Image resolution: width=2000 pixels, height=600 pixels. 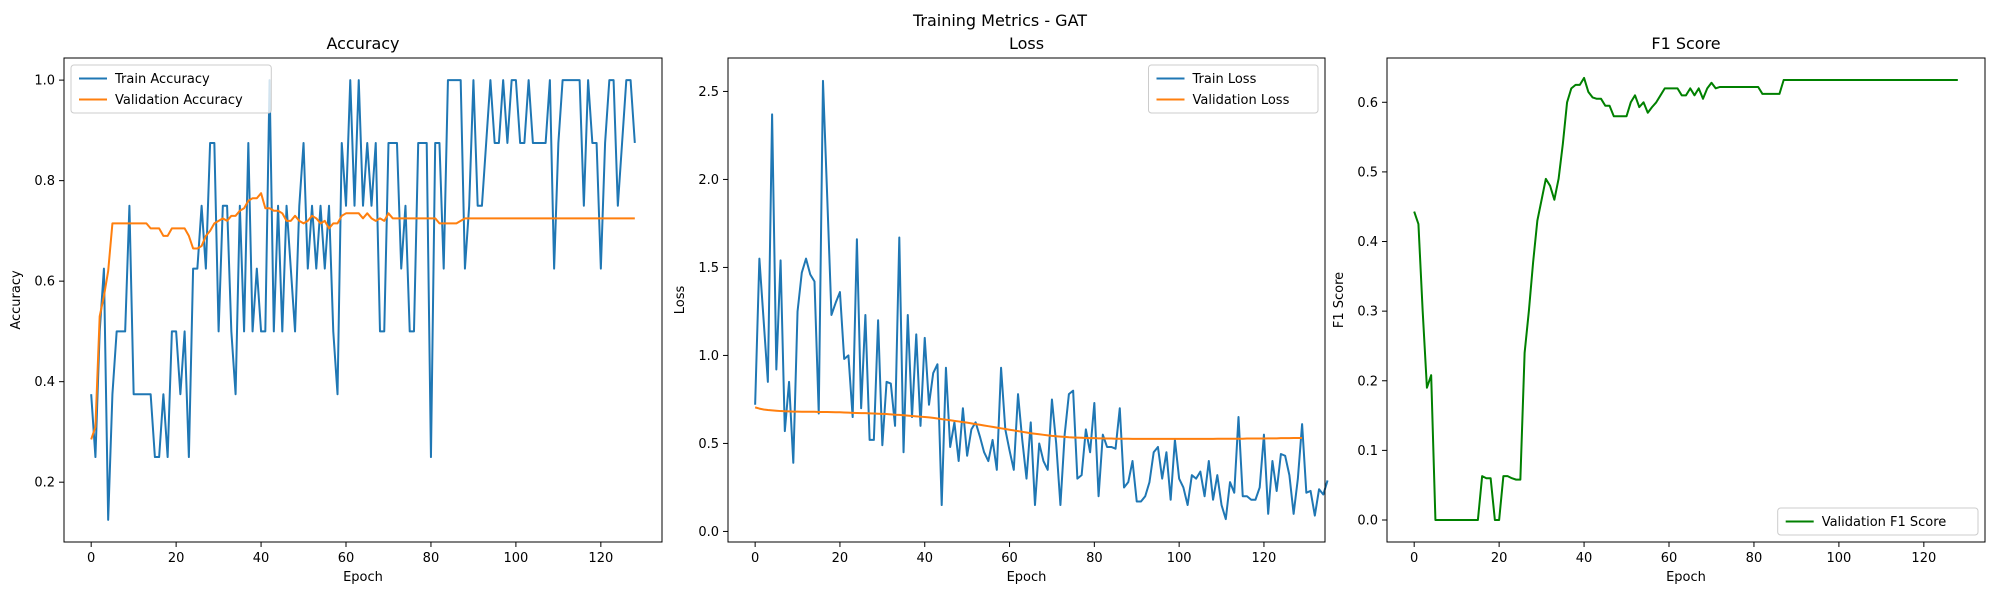 I want to click on legend: Train Loss Validation Loss, so click(x=1233, y=89).